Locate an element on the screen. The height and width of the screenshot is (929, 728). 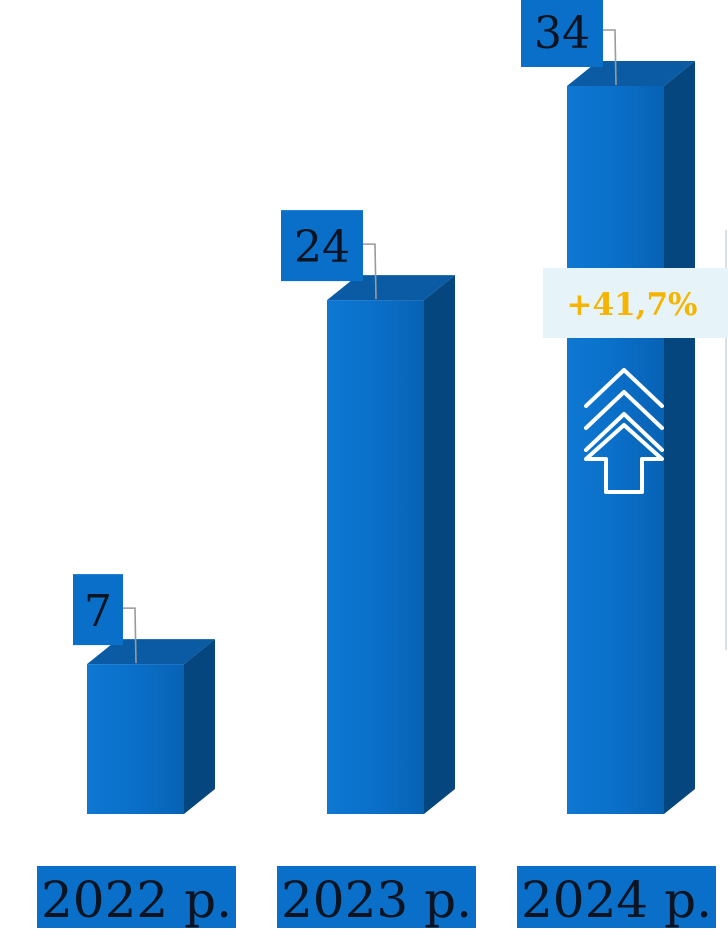
data-label-2: 24 is located at coordinates (329, 255).